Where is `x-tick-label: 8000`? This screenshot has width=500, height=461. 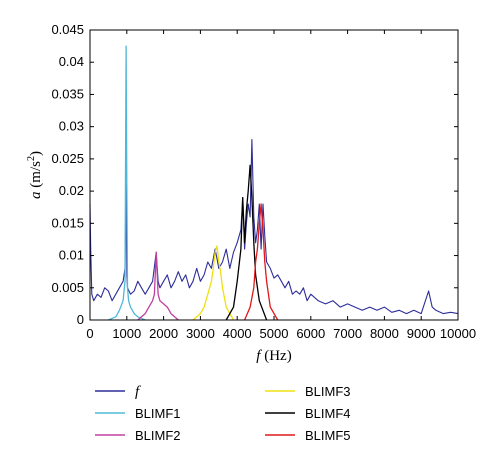 x-tick-label: 8000 is located at coordinates (384, 333).